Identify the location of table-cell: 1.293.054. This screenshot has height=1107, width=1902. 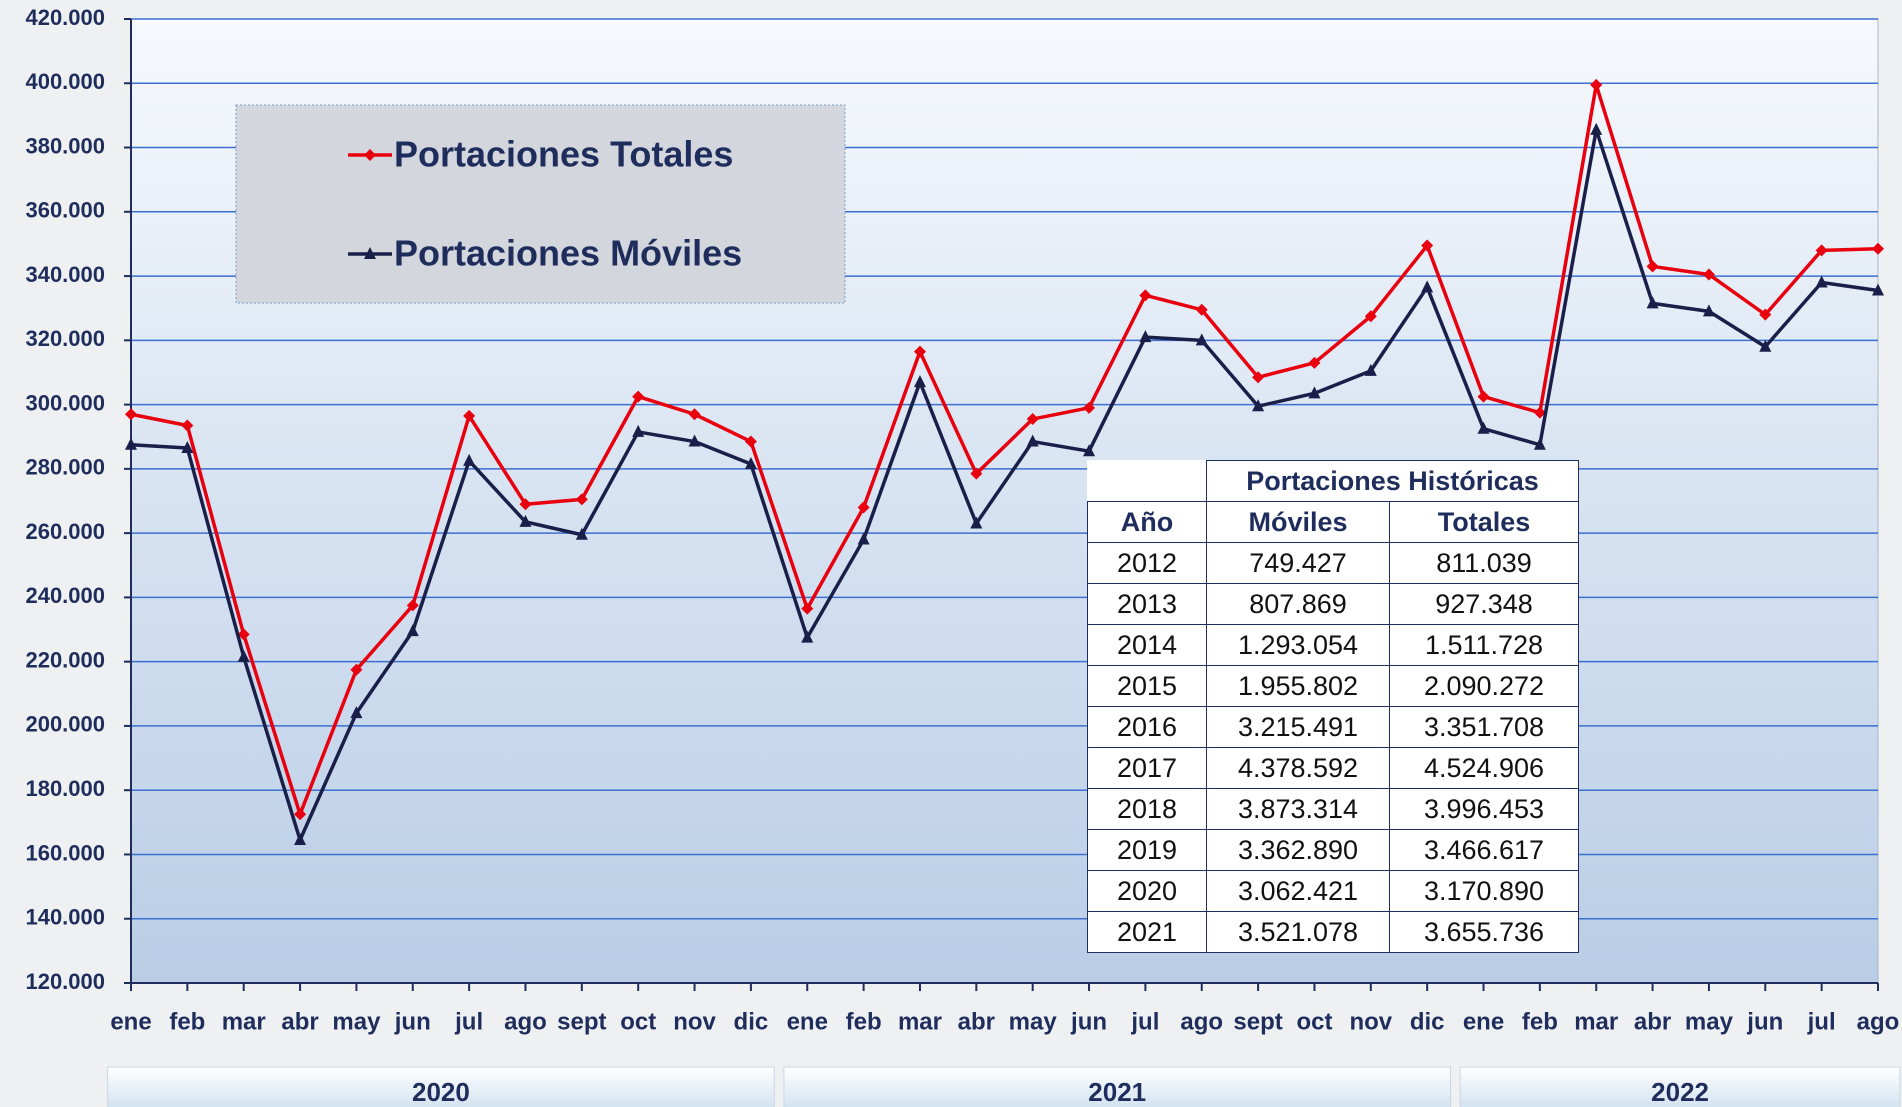
(1298, 645).